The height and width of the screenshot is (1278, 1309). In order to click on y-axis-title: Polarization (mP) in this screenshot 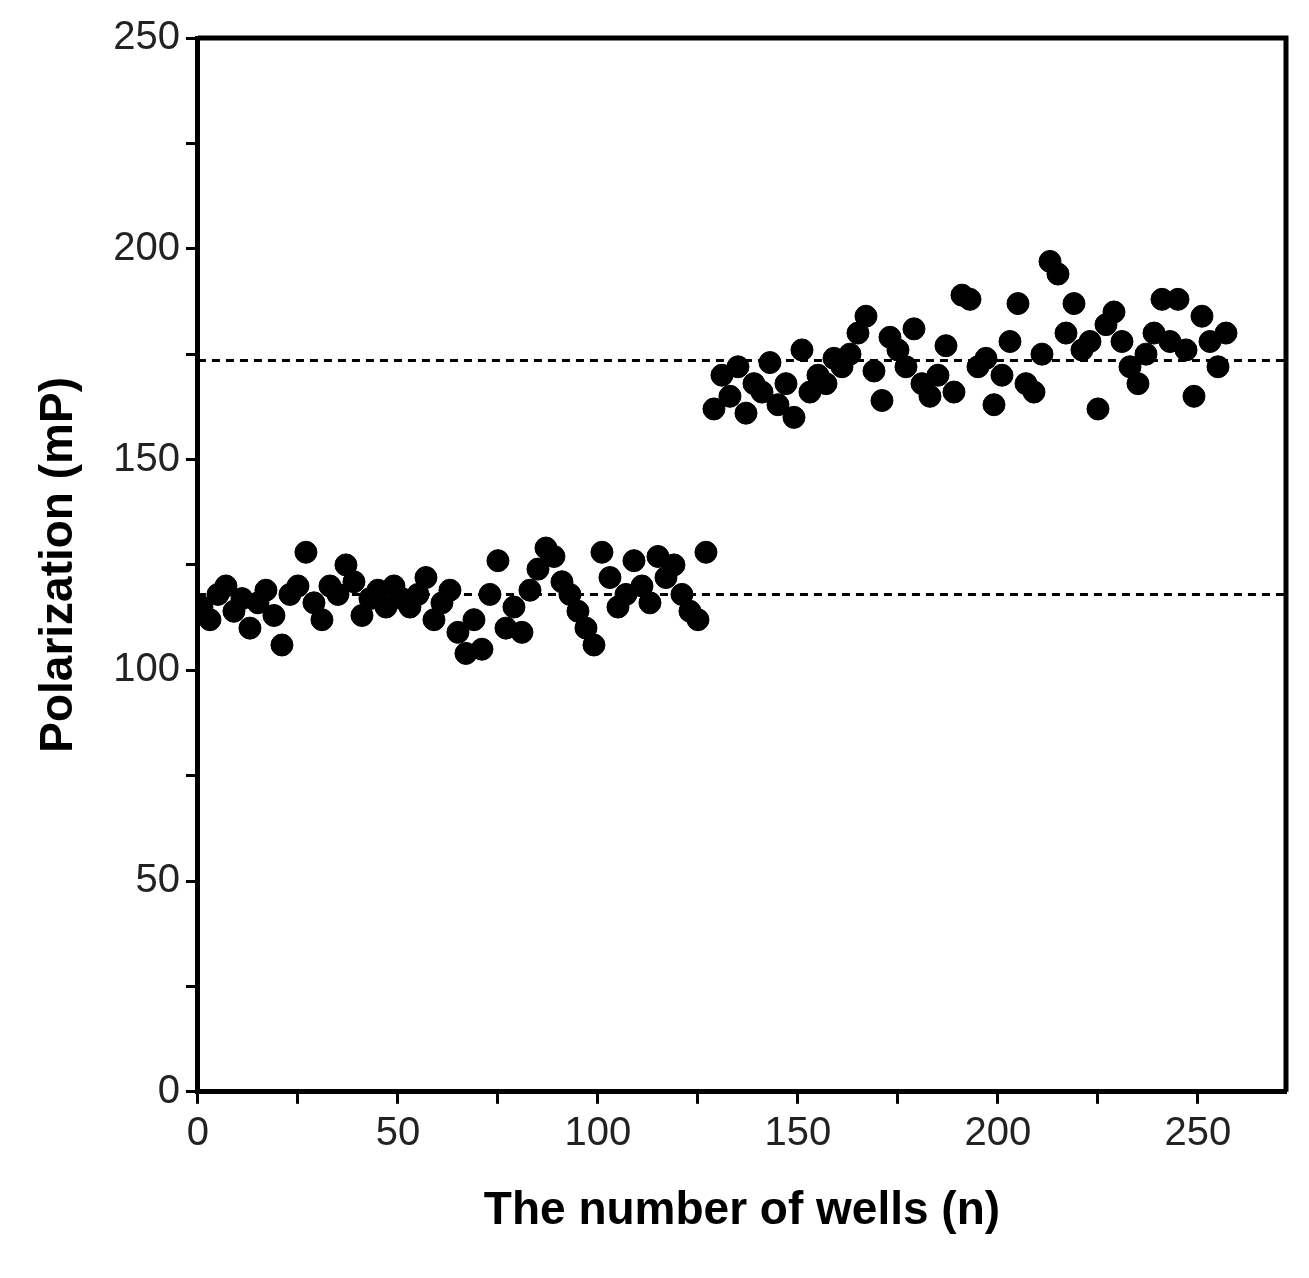, I will do `click(56, 565)`.